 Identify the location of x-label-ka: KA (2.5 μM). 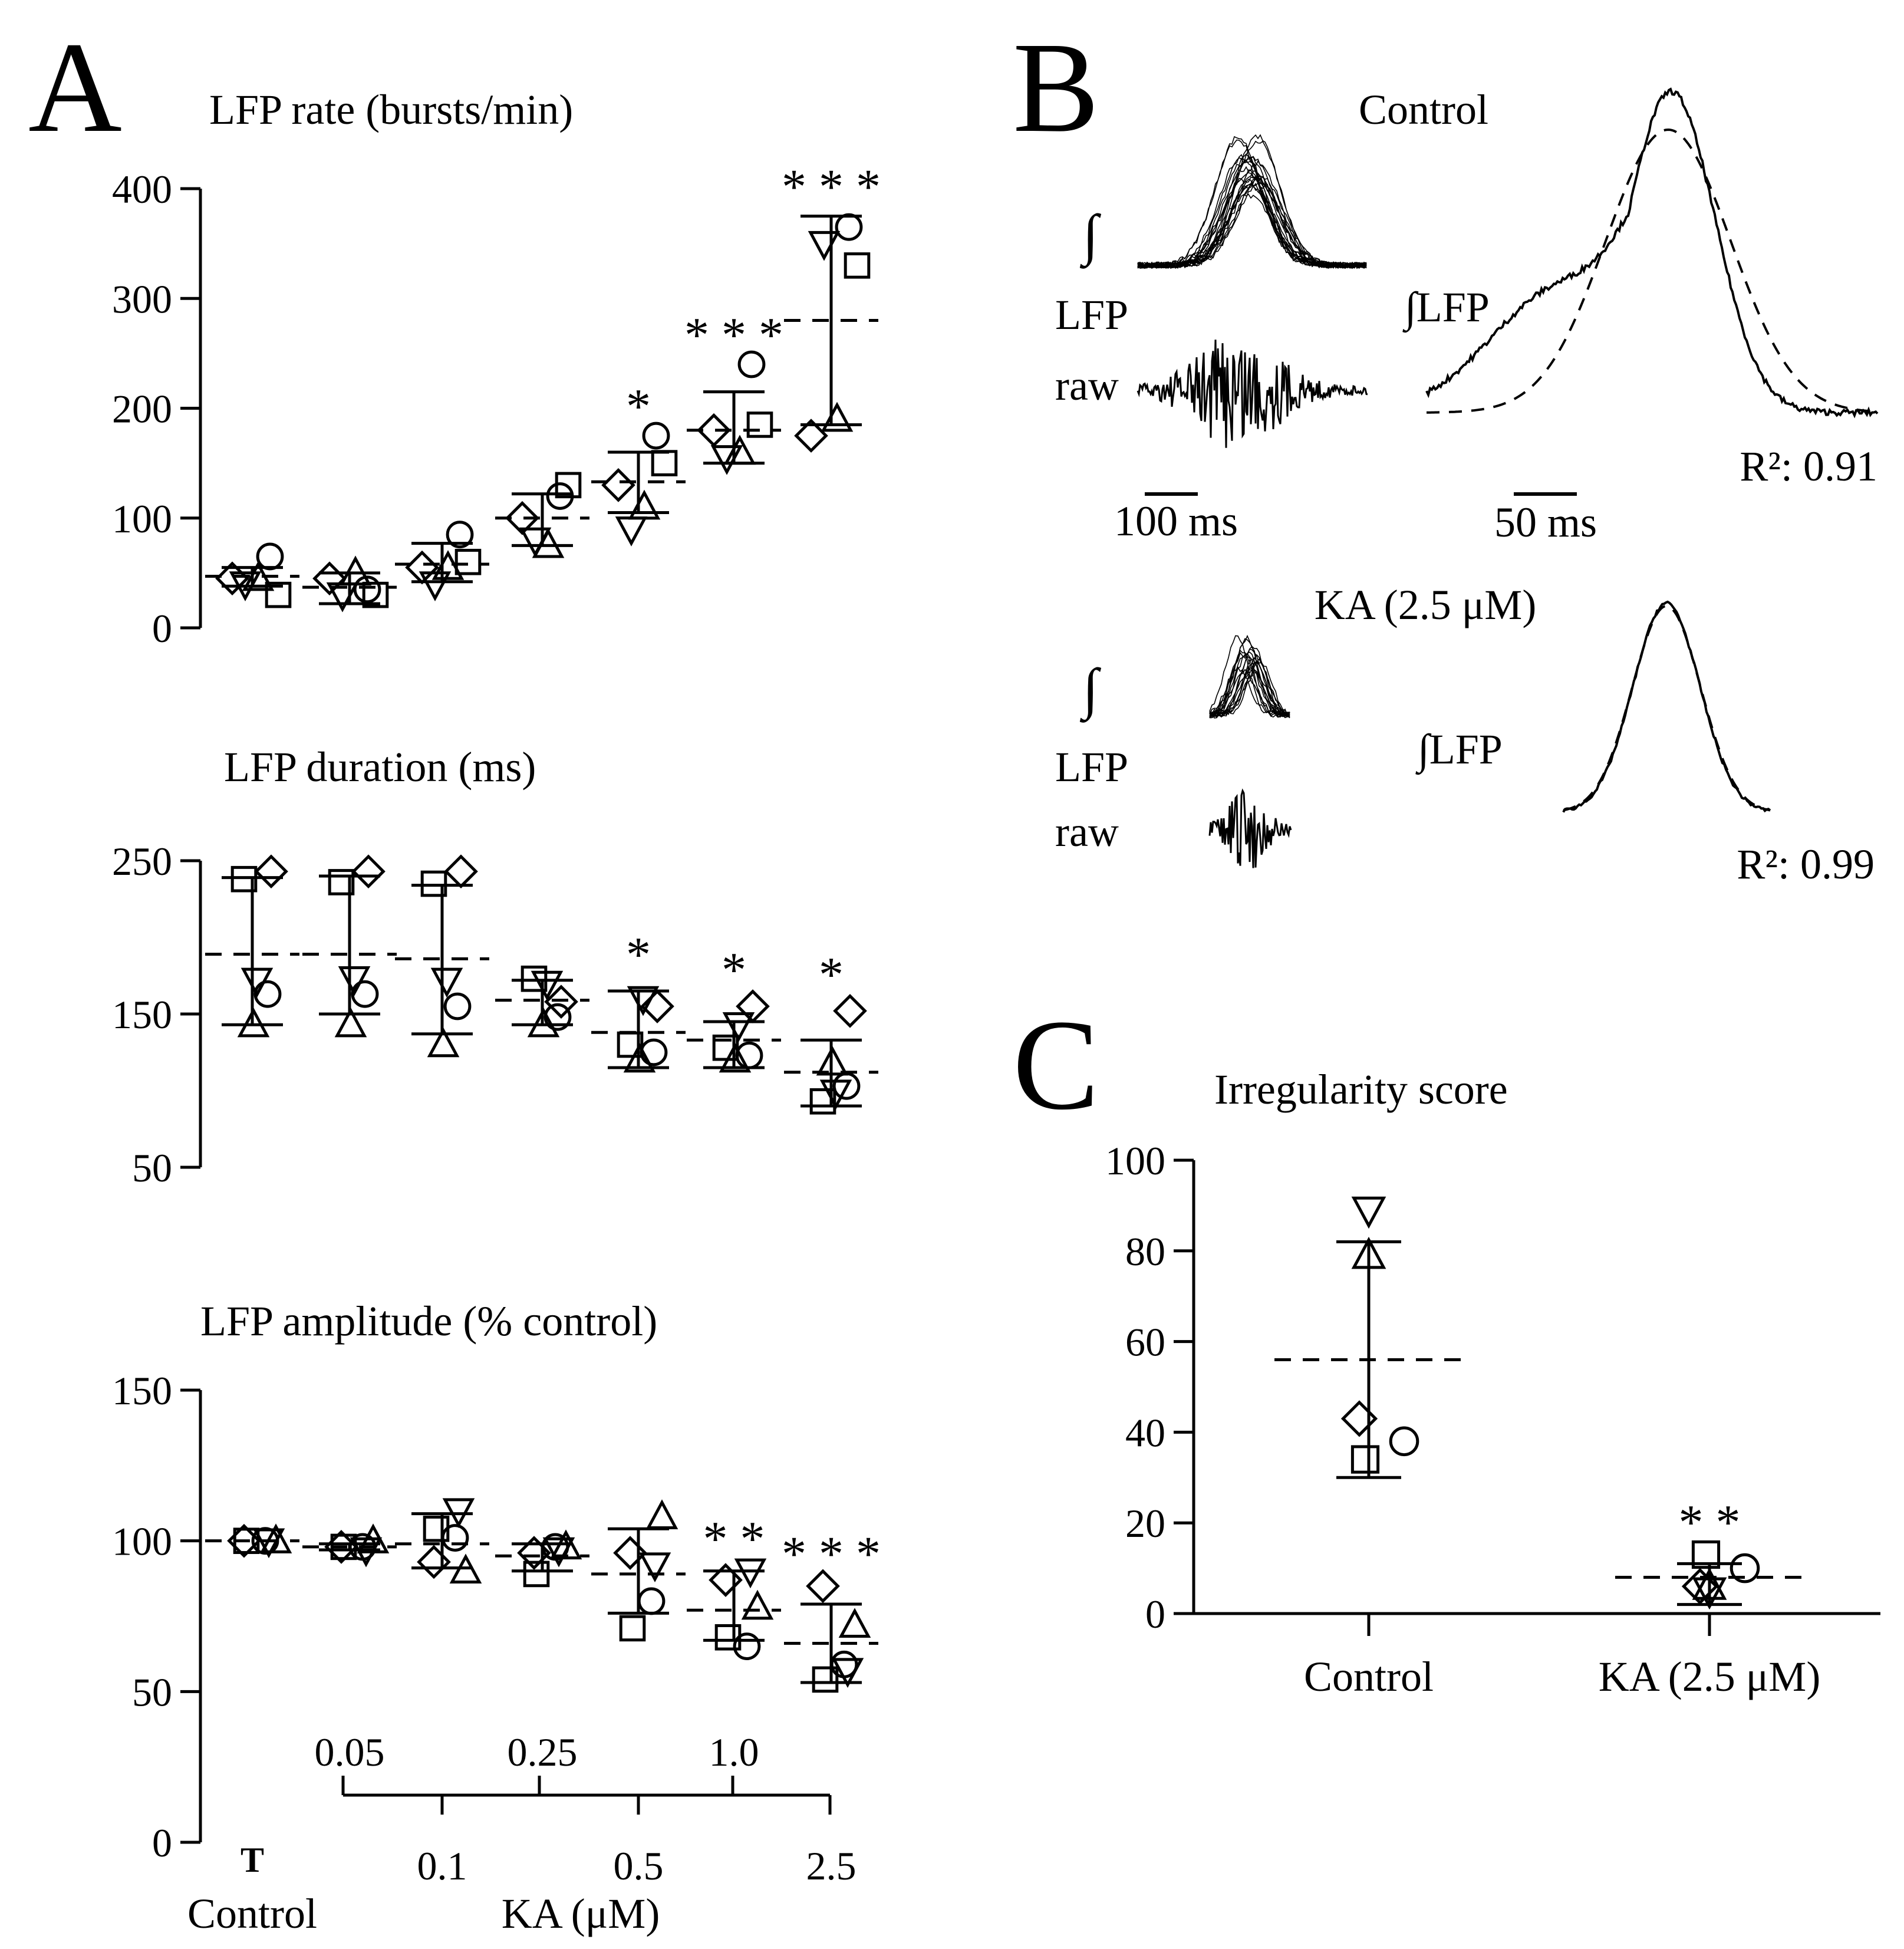
(1710, 1676).